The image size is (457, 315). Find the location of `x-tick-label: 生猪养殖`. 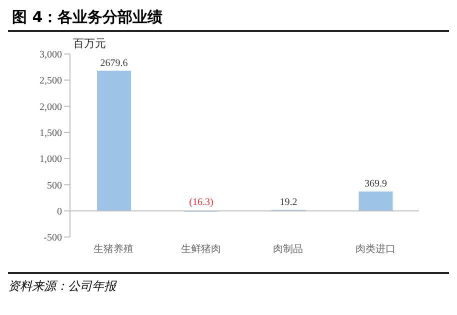

x-tick-label: 生猪养殖 is located at coordinates (114, 249).